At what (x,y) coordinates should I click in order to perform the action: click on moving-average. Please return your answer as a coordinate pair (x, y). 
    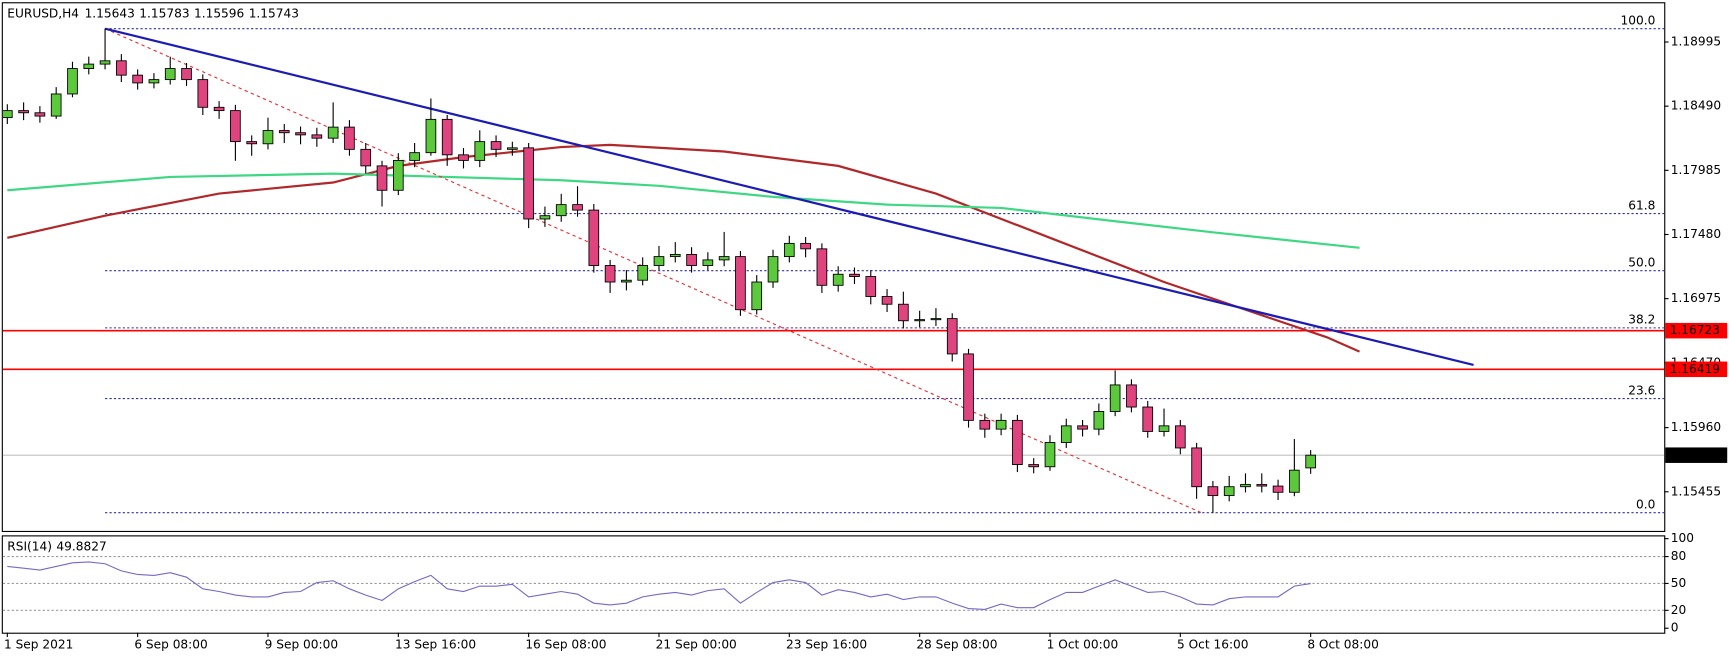
    Looking at the image, I should click on (683, 210).